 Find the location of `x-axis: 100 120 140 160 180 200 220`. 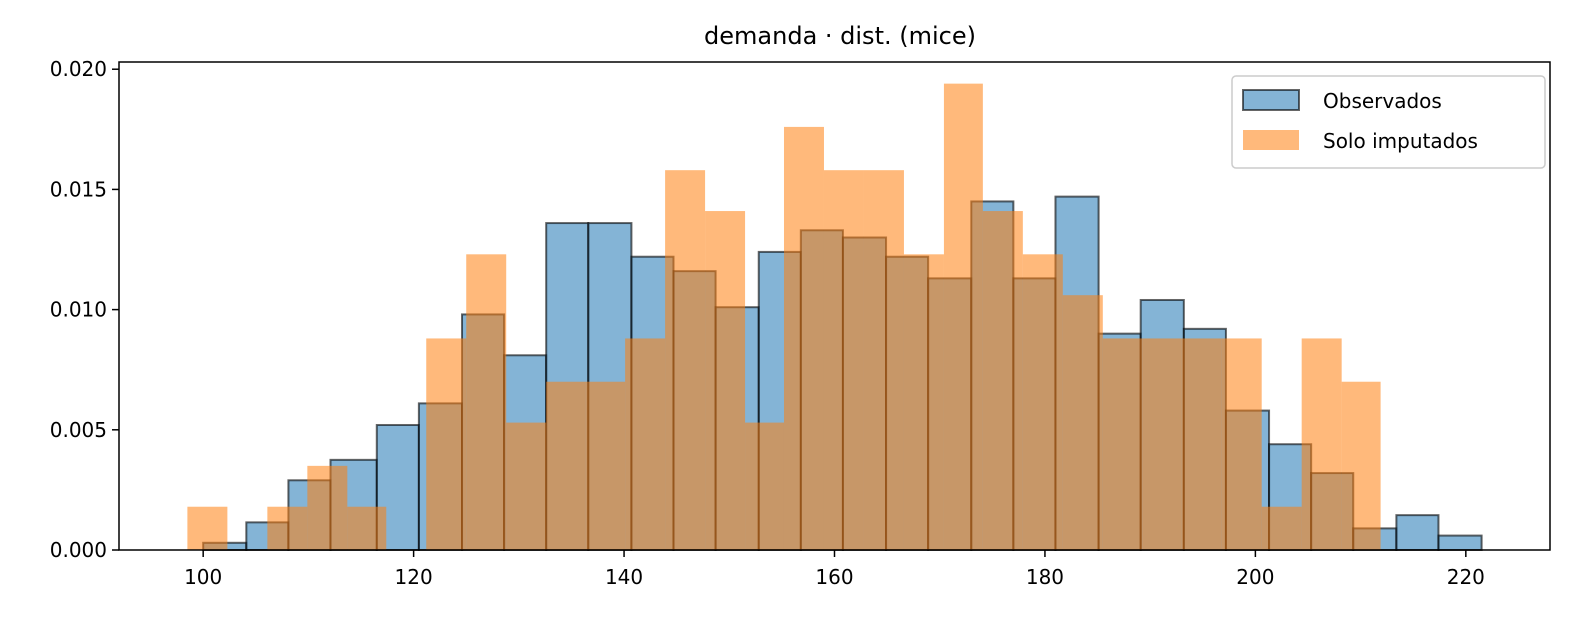

x-axis: 100 120 140 160 180 200 220 is located at coordinates (834, 569).